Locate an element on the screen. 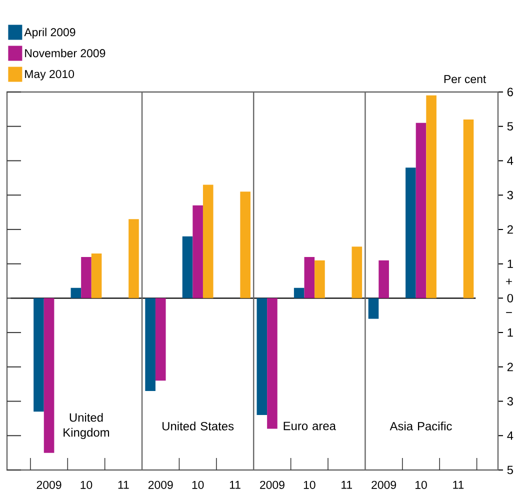  y-axis-title: Per cent is located at coordinates (465, 79).